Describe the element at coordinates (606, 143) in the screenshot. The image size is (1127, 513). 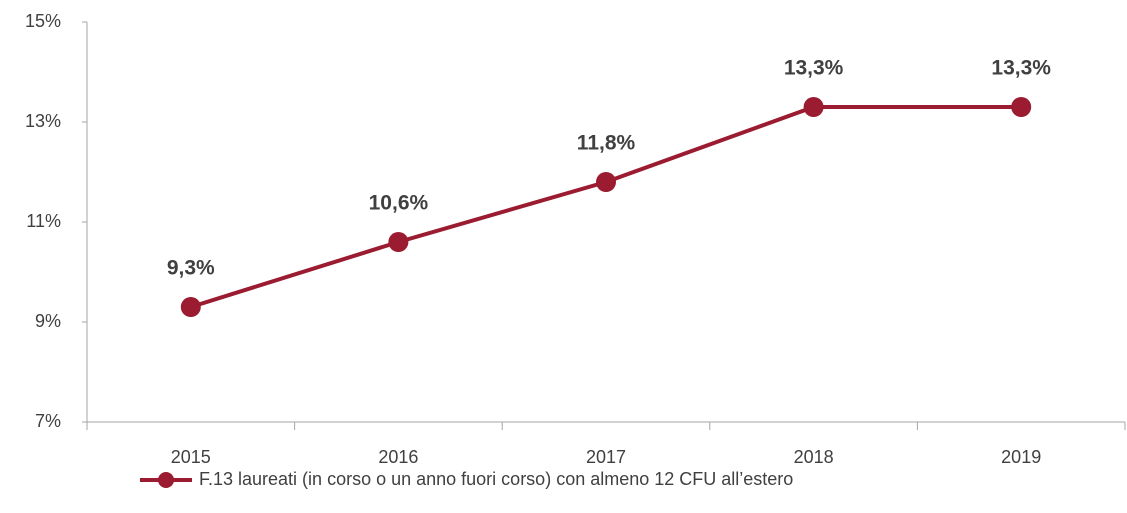
I see `data-label: 11,8%` at that location.